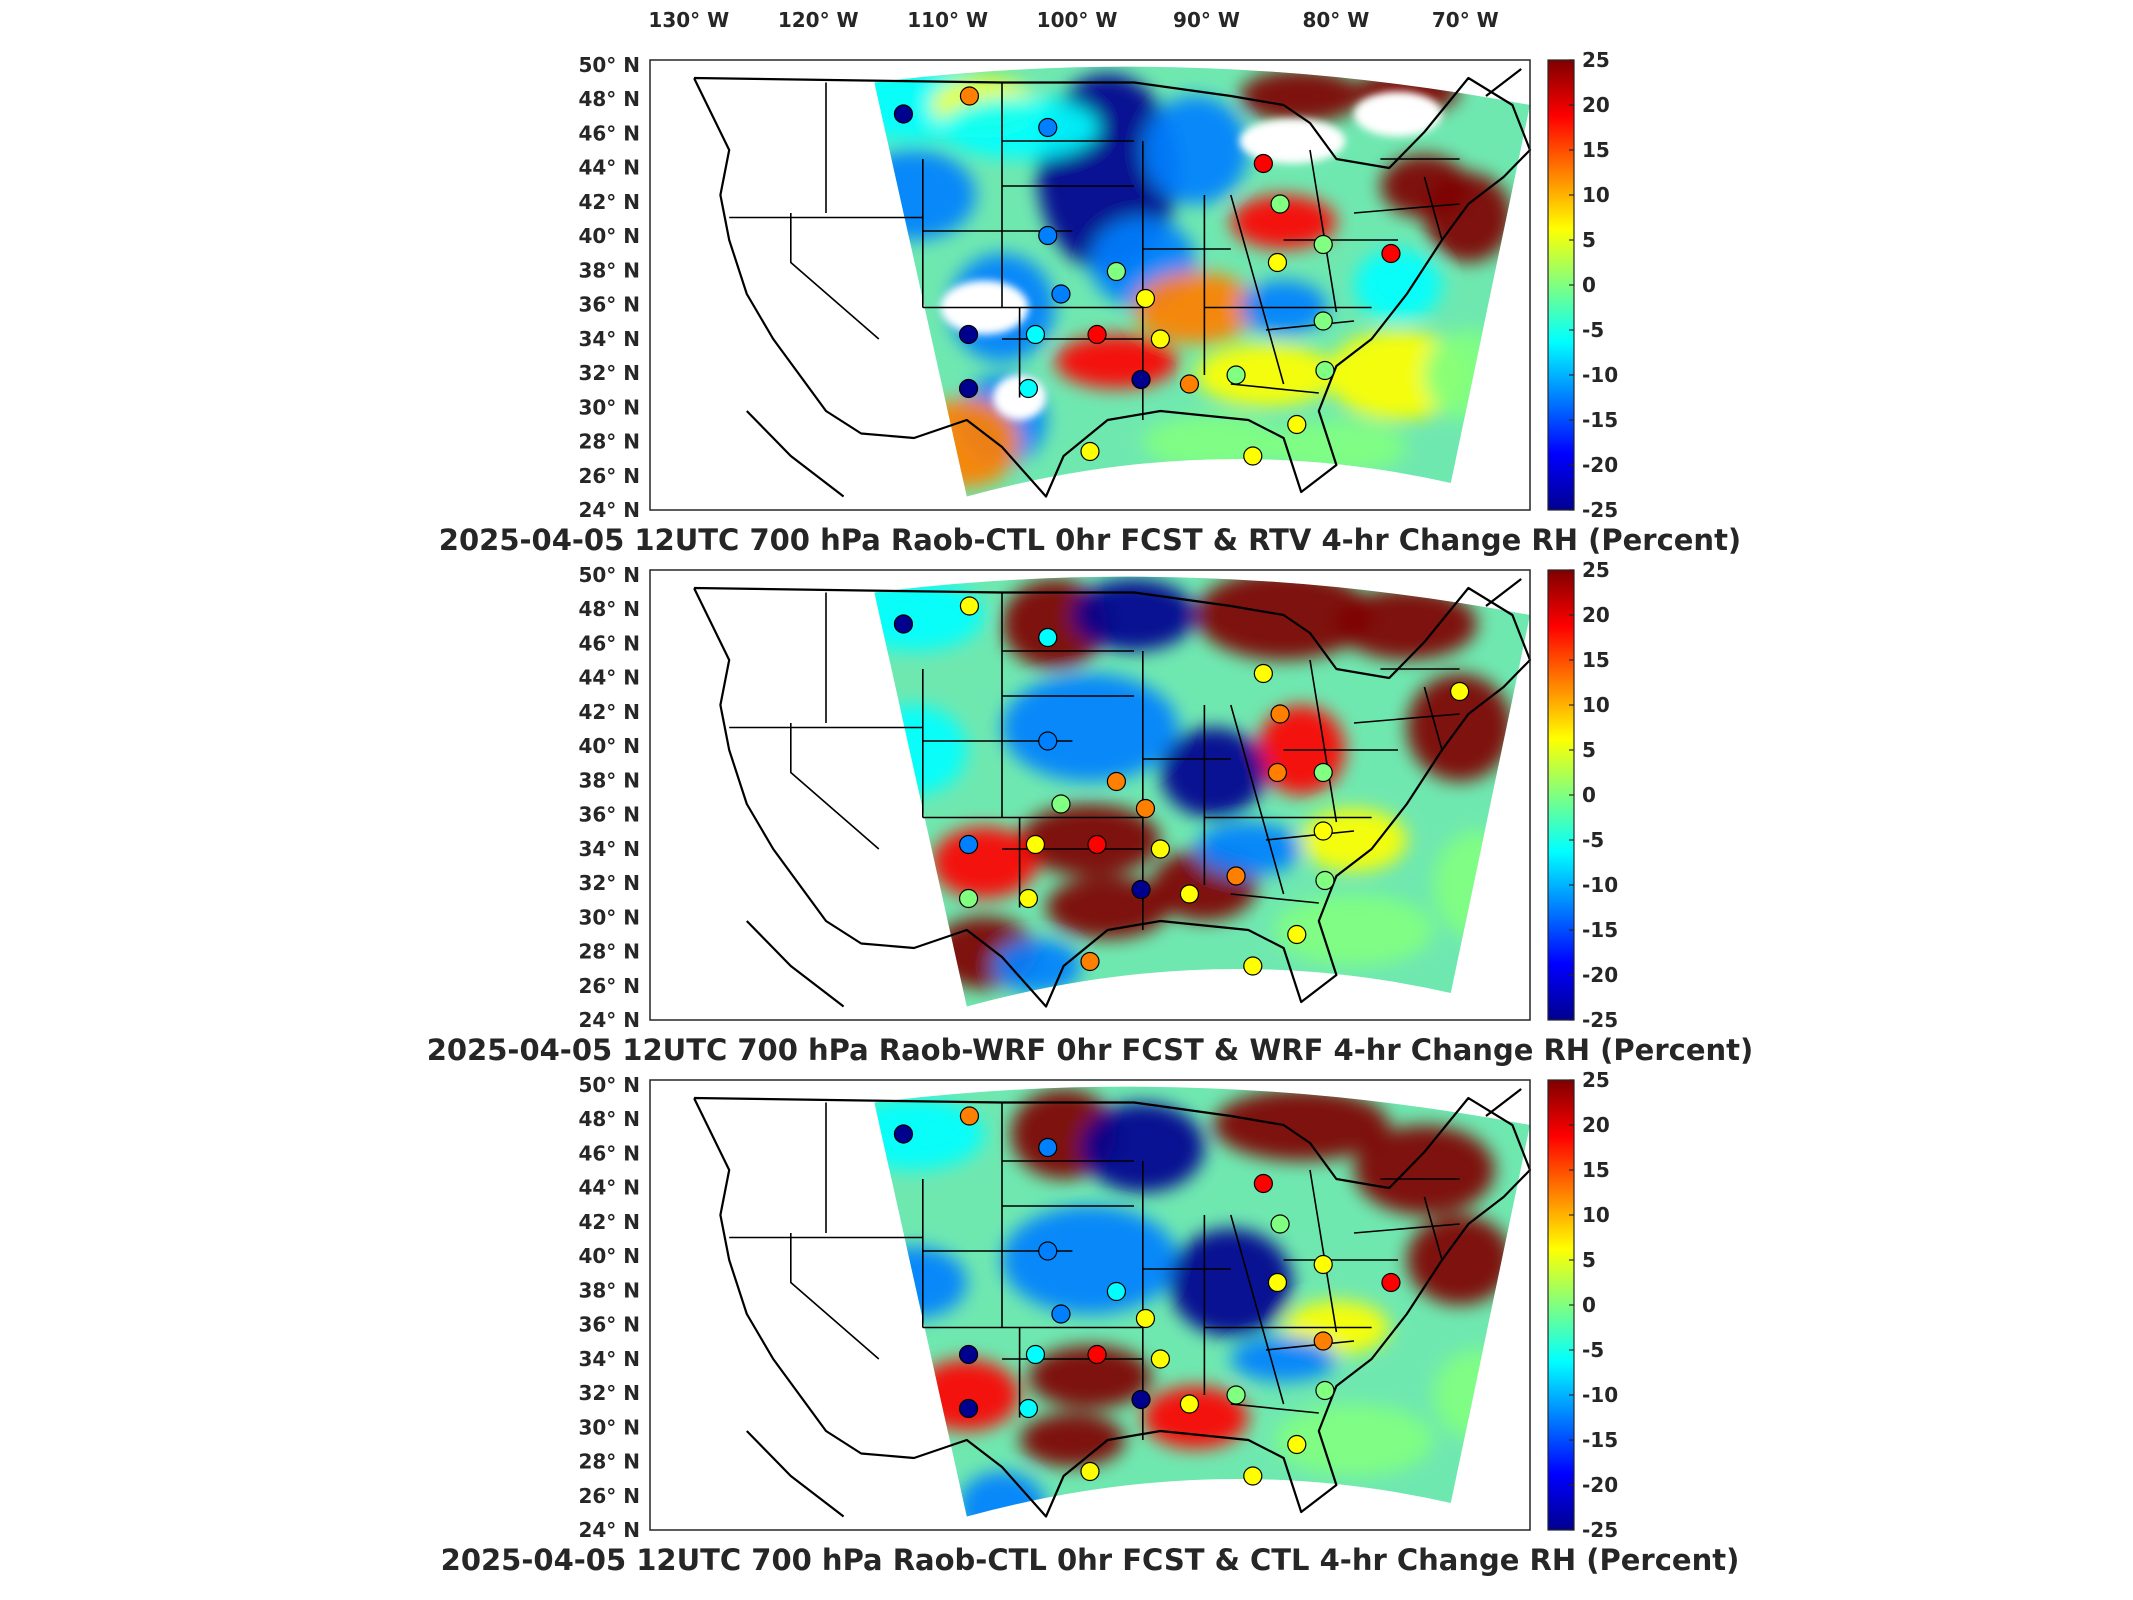 Image resolution: width=2133 pixels, height=1600 pixels. I want to click on lat-tick-label: 30° N, so click(609, 917).